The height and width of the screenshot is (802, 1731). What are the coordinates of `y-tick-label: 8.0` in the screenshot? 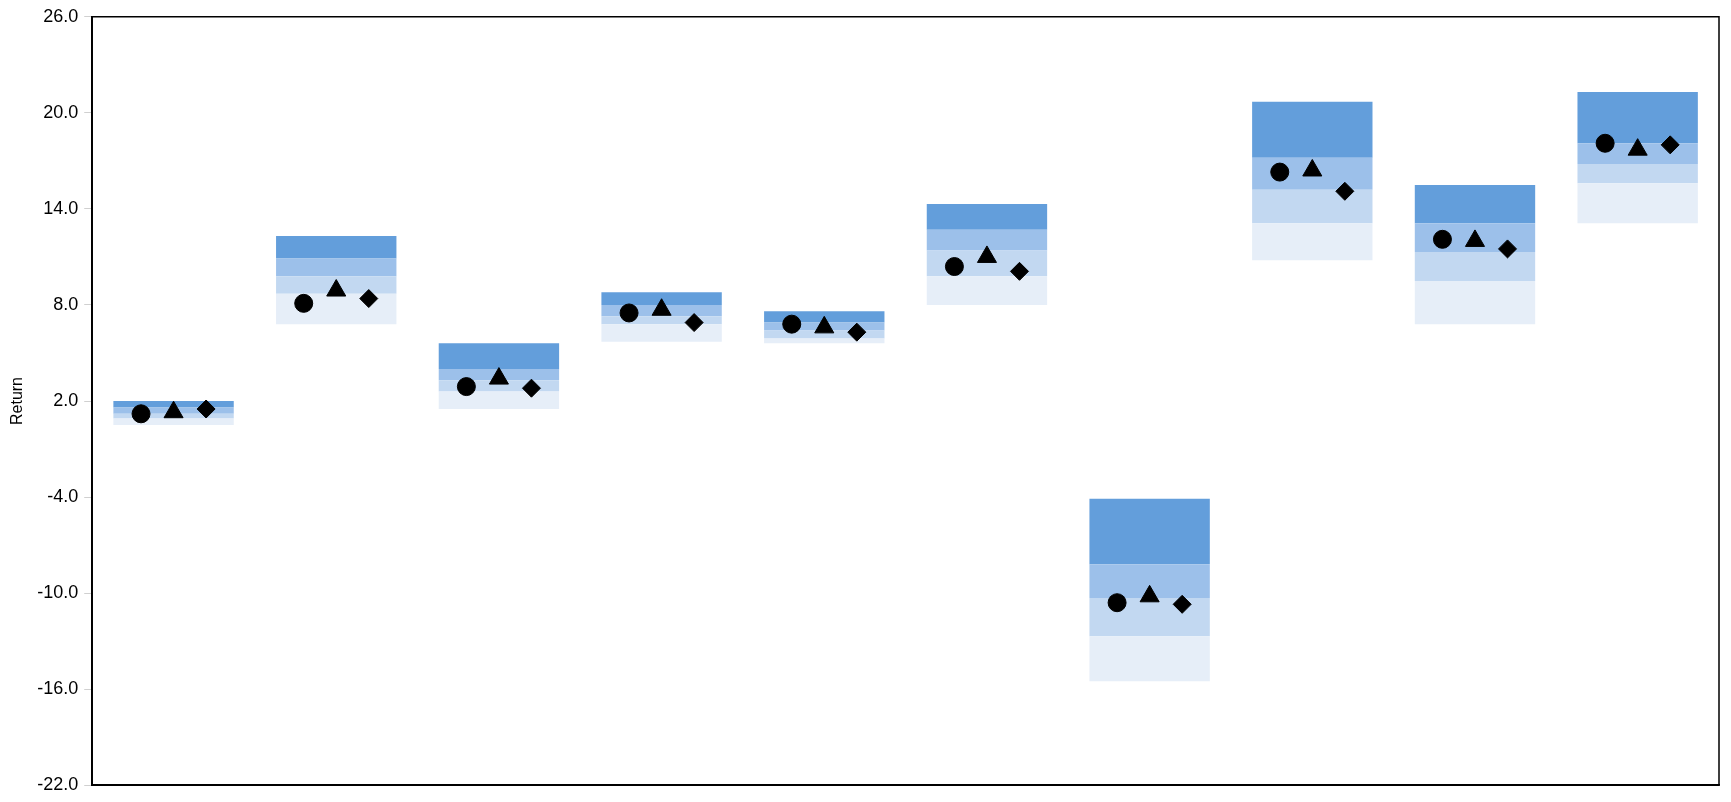 It's located at (66, 303).